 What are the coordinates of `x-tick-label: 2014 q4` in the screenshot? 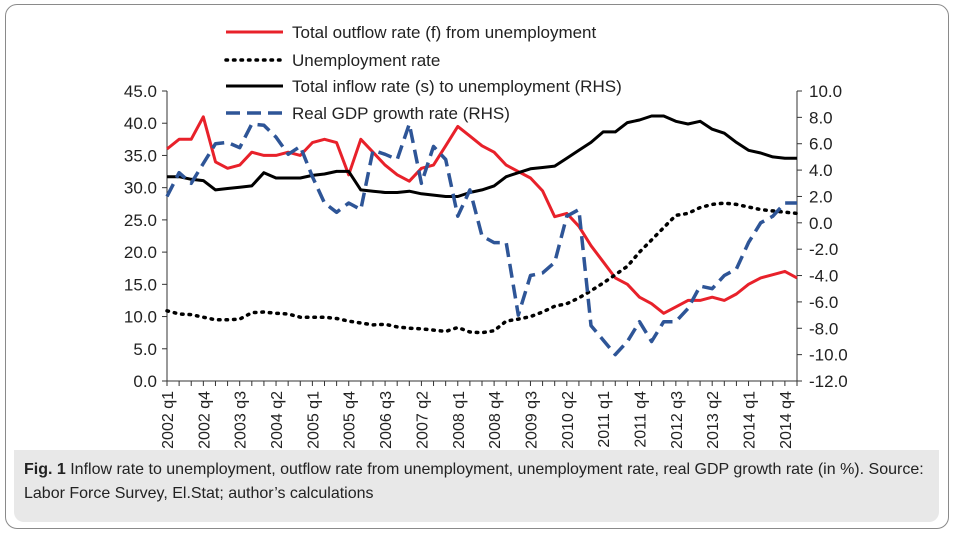 It's located at (786, 420).